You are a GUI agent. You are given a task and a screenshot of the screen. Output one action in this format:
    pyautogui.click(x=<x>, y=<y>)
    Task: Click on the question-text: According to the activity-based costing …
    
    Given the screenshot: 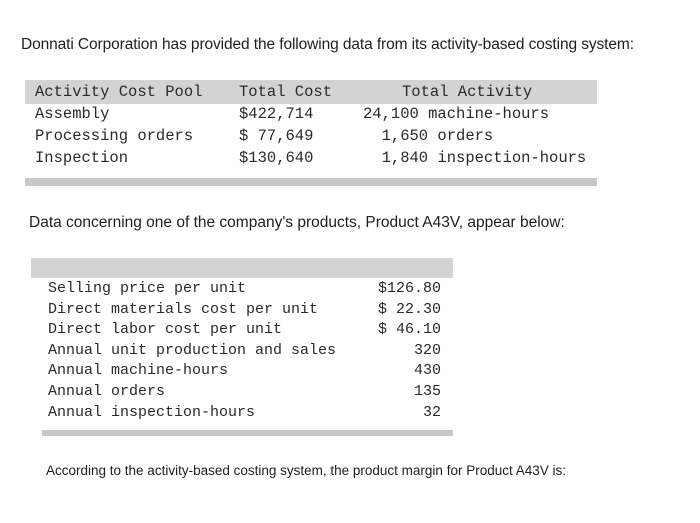 What is the action you would take?
    pyautogui.click(x=306, y=470)
    